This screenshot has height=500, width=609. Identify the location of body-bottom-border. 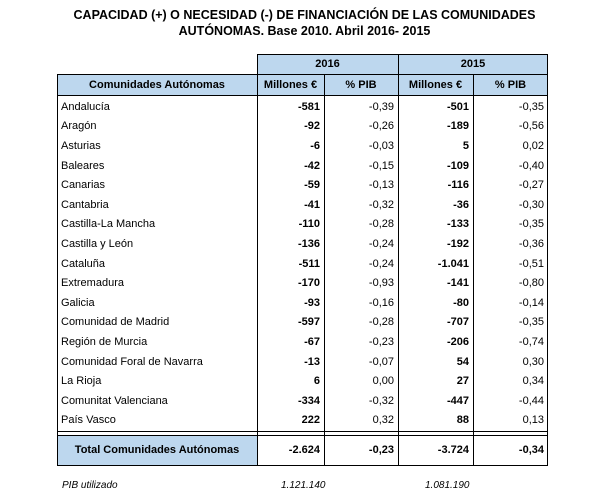
(302, 431).